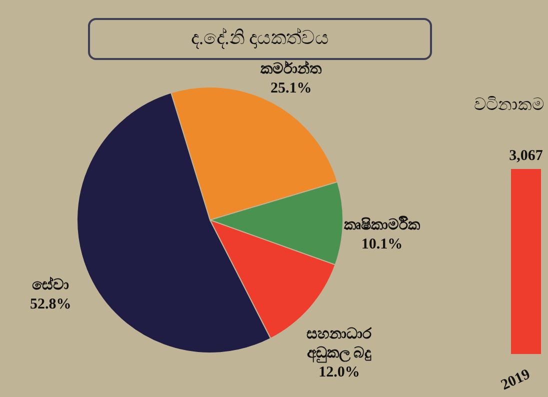 The image size is (548, 397). I want to click on slice-label: කර්මාන්ත, so click(291, 68).